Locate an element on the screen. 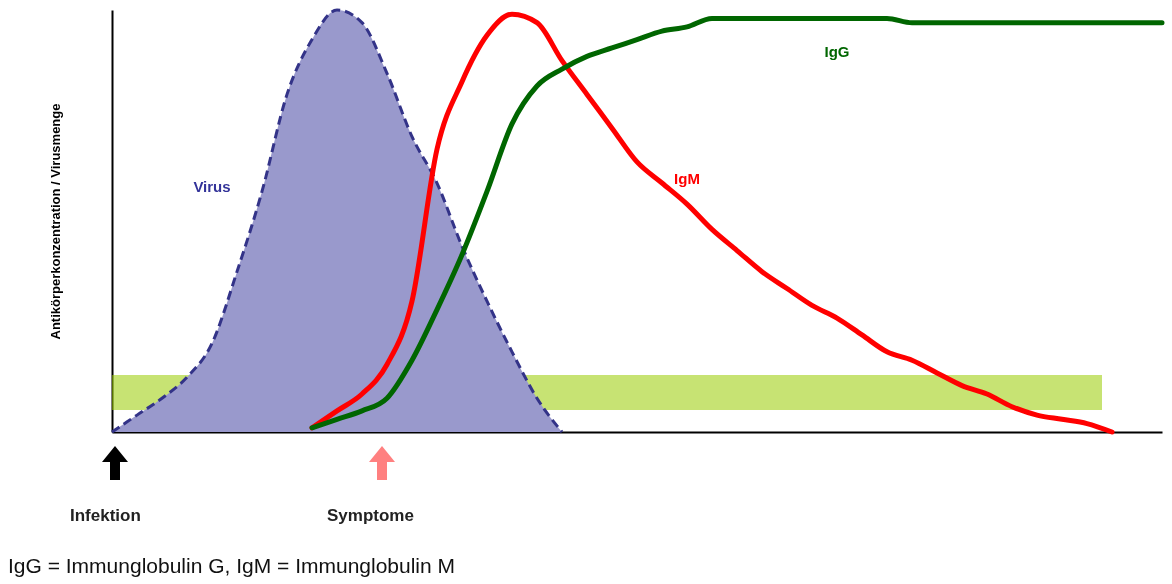  y-axis-title: Antikörperkonzentration / Virusmenge is located at coordinates (55, 221).